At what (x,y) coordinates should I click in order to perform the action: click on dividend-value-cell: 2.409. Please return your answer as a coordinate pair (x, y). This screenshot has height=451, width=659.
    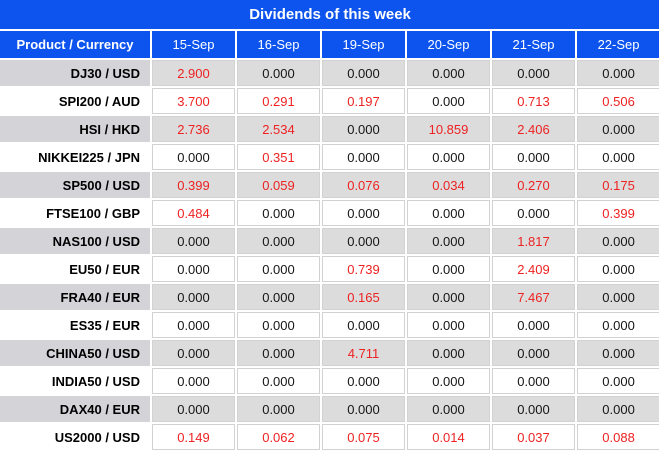
    Looking at the image, I should click on (533, 269).